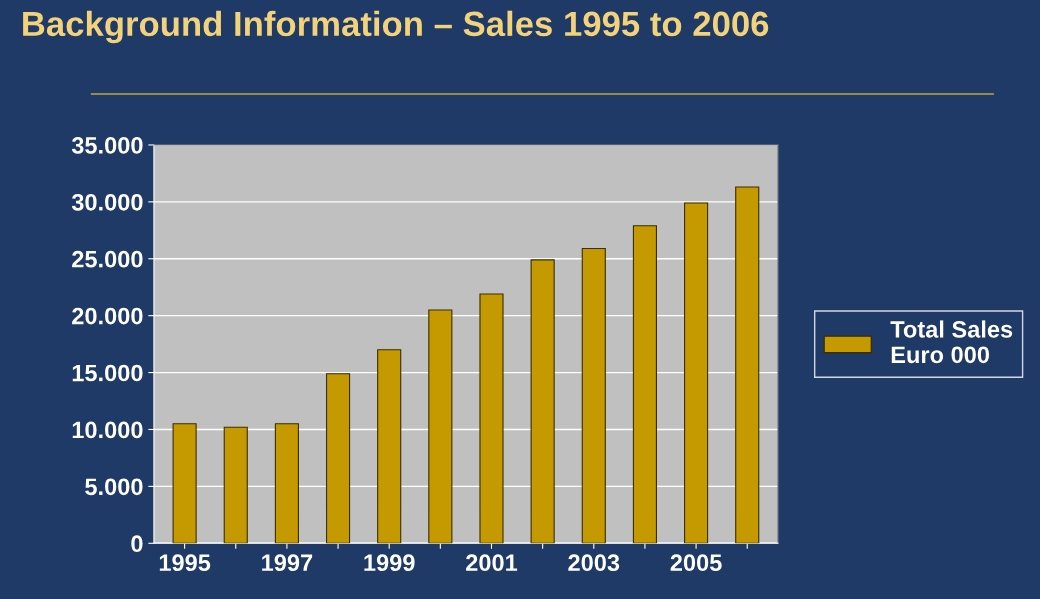  What do you see at coordinates (389, 563) in the screenshot?
I see `x-tick-label: 1999` at bounding box center [389, 563].